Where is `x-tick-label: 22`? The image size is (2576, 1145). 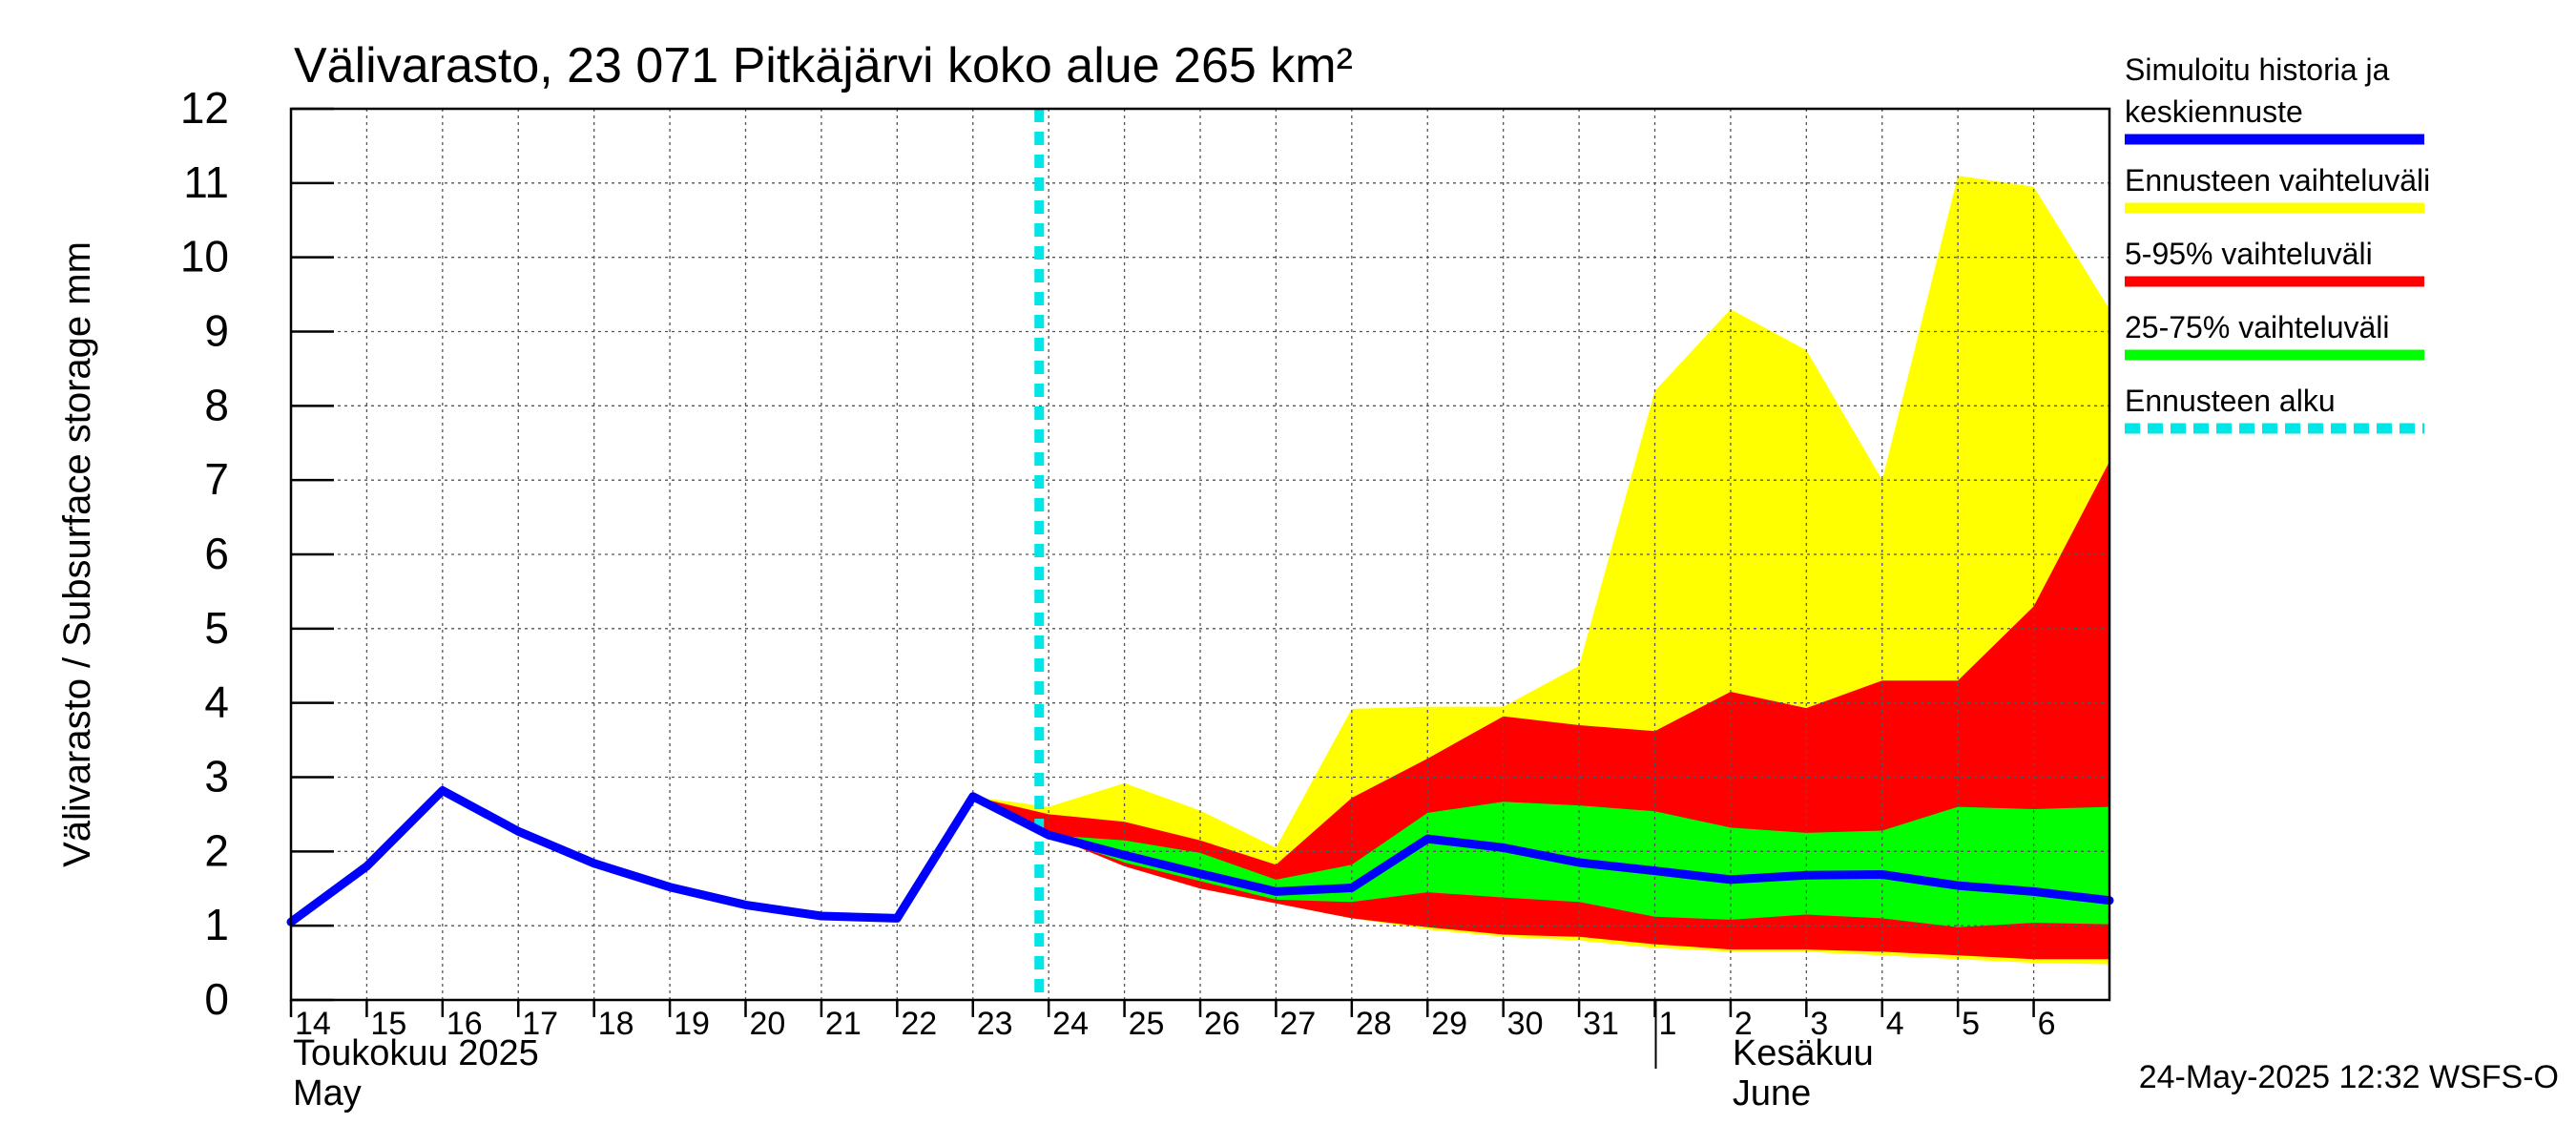 x-tick-label: 22 is located at coordinates (919, 1024).